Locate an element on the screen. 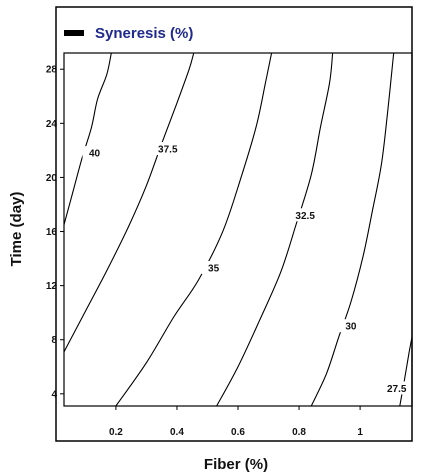 The width and height of the screenshot is (425, 474). contour-label: 32.5 is located at coordinates (305, 216).